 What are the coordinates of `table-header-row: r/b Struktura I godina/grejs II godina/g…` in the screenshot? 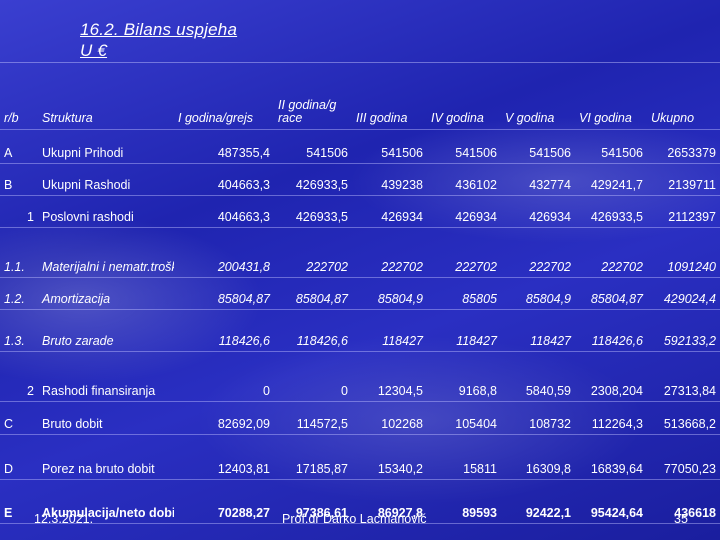 It's located at (360, 96).